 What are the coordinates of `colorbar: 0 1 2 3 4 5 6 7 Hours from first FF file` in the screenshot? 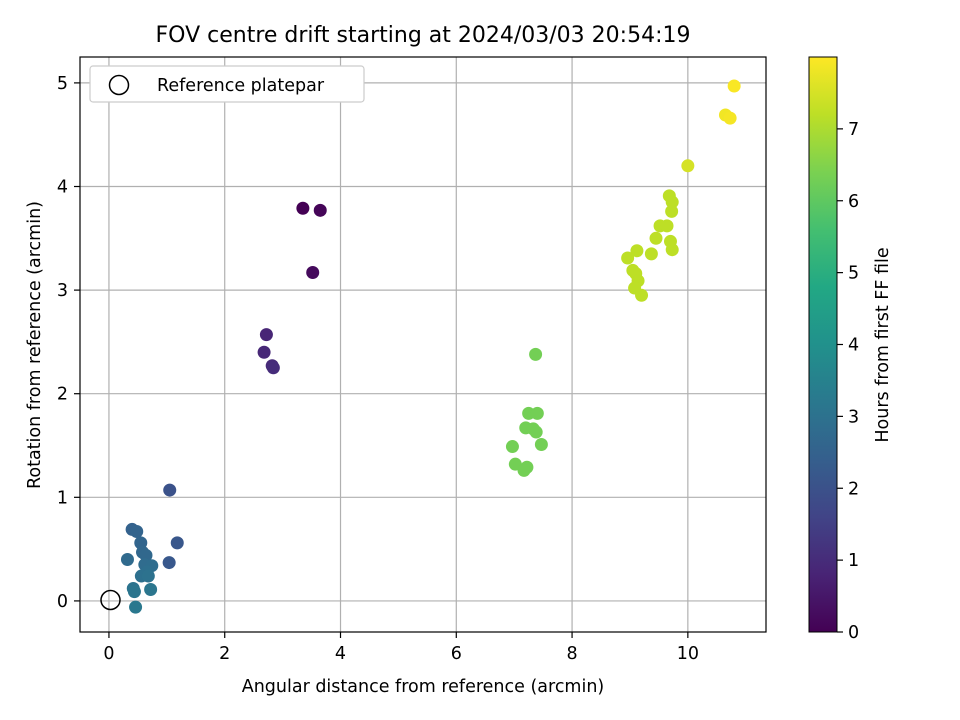 It's located at (850, 349).